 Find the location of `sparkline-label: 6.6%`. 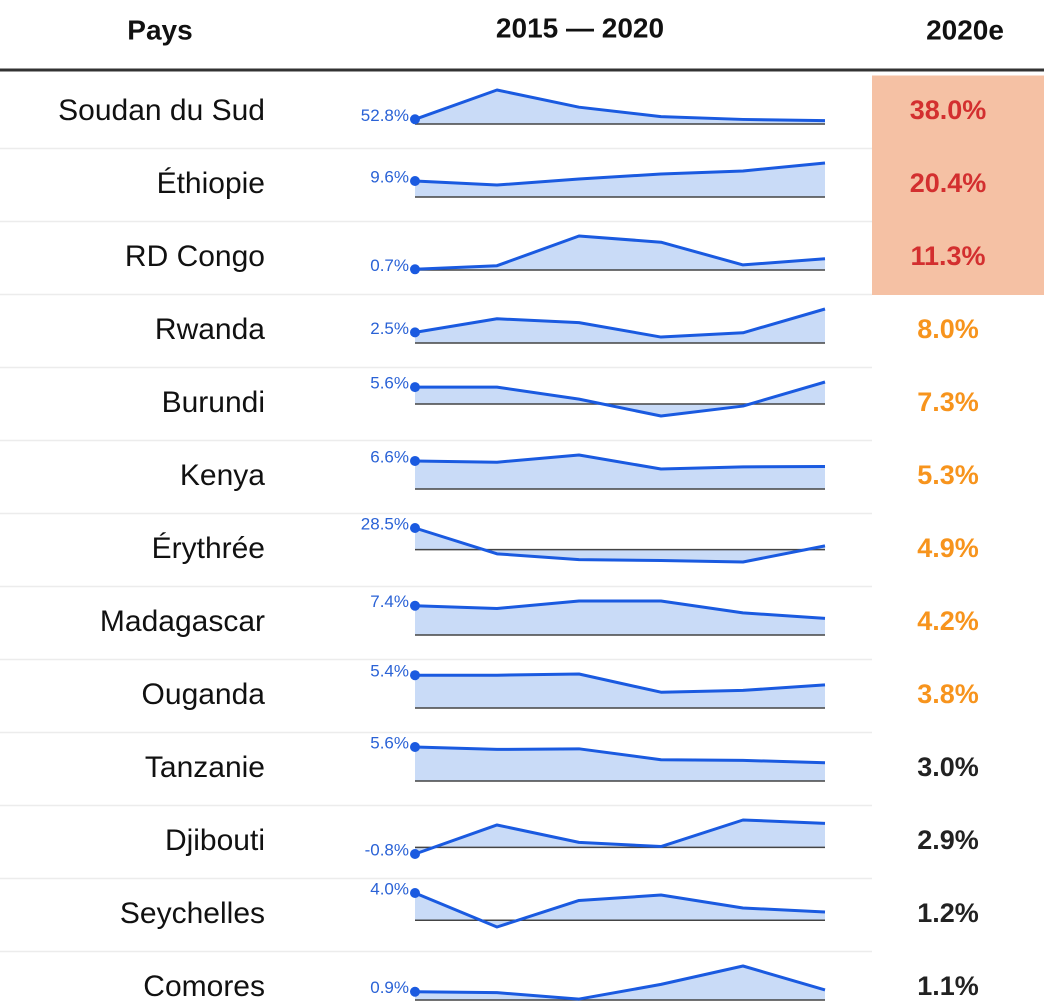

sparkline-label: 6.6% is located at coordinates (389, 456).